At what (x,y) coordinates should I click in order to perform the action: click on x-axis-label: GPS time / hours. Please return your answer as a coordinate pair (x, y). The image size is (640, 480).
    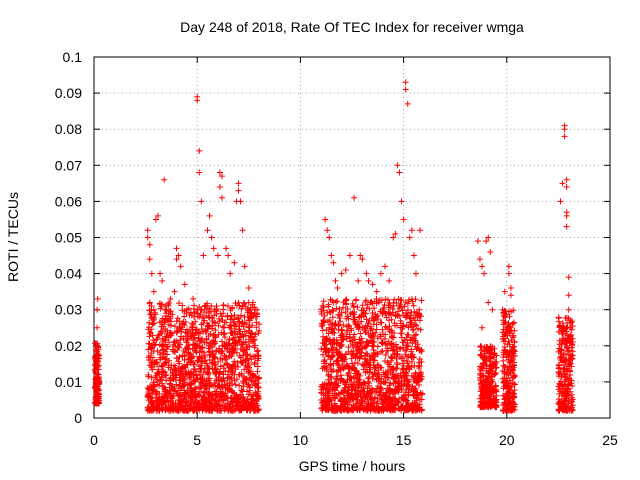
    Looking at the image, I should click on (352, 466).